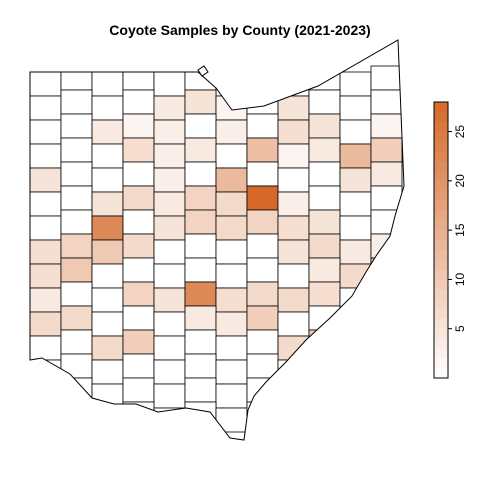  I want to click on legend-ticks: 5 10 15 20 25, so click(457, 228).